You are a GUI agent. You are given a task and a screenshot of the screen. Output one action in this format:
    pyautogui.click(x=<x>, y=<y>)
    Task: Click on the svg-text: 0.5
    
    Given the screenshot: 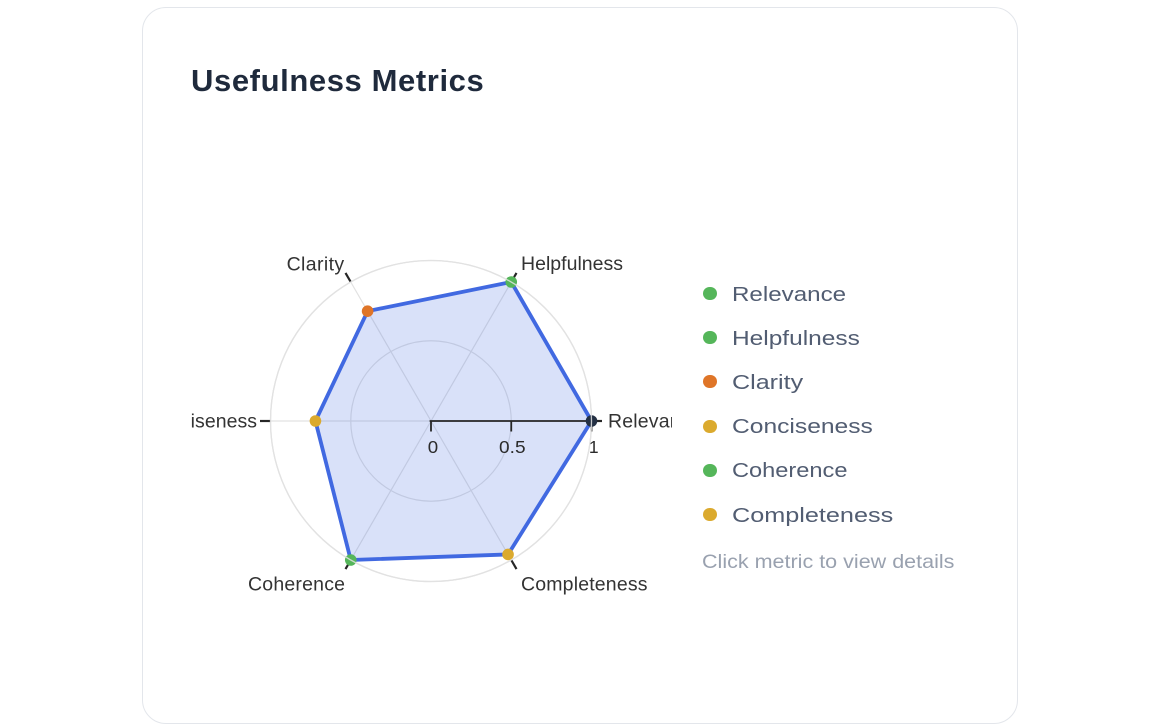 What is the action you would take?
    pyautogui.click(x=512, y=447)
    